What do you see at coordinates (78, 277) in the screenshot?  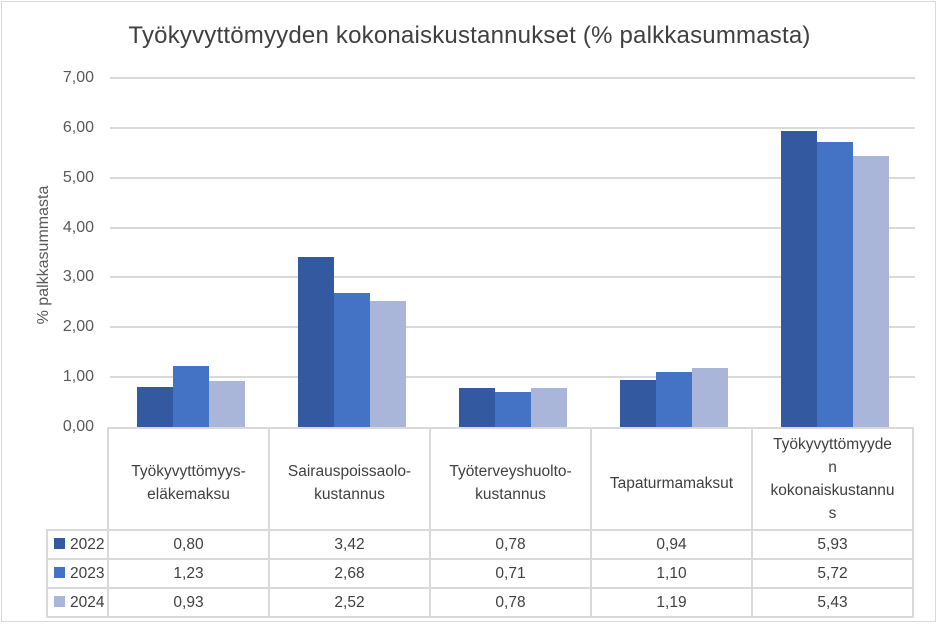 I see `y-tick-label: 3,00` at bounding box center [78, 277].